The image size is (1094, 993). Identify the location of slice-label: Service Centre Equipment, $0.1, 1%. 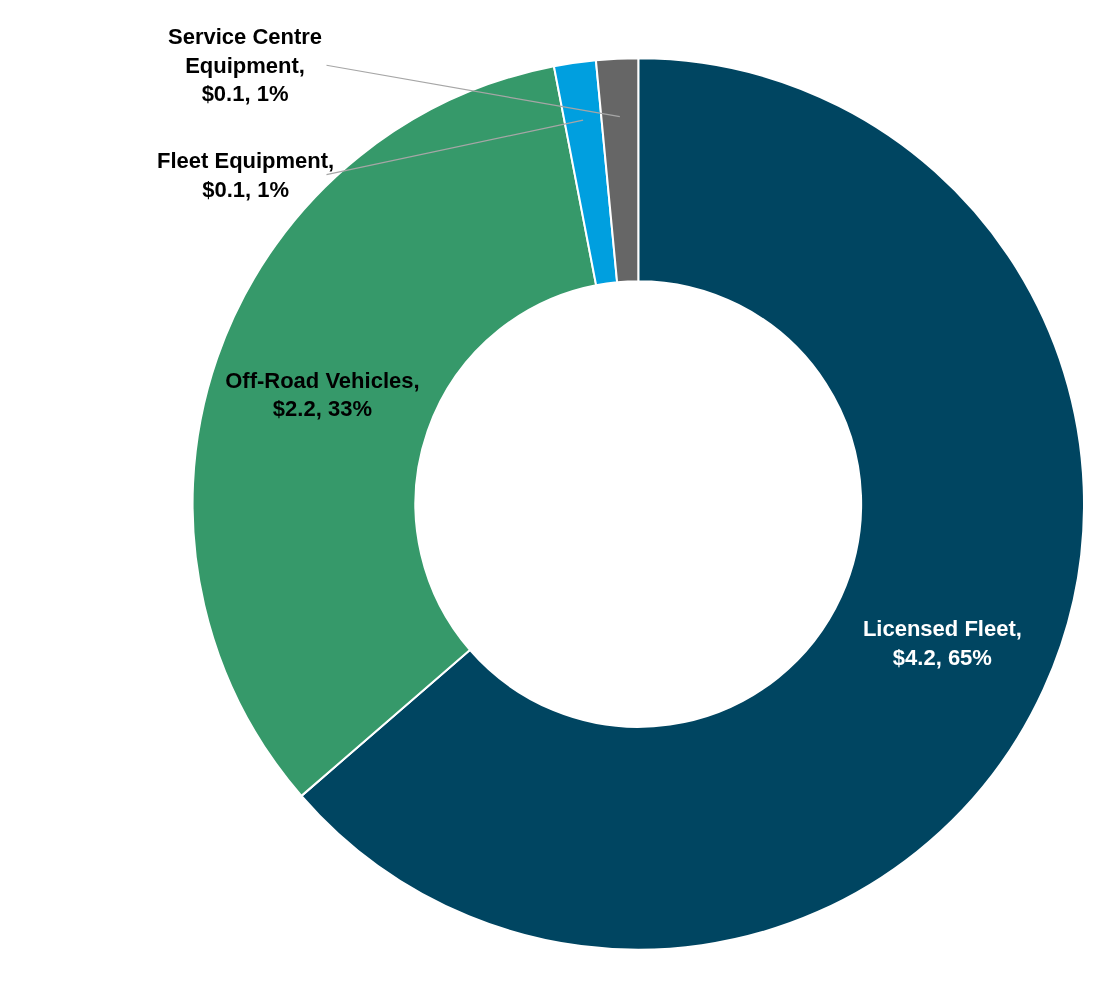
(245, 65).